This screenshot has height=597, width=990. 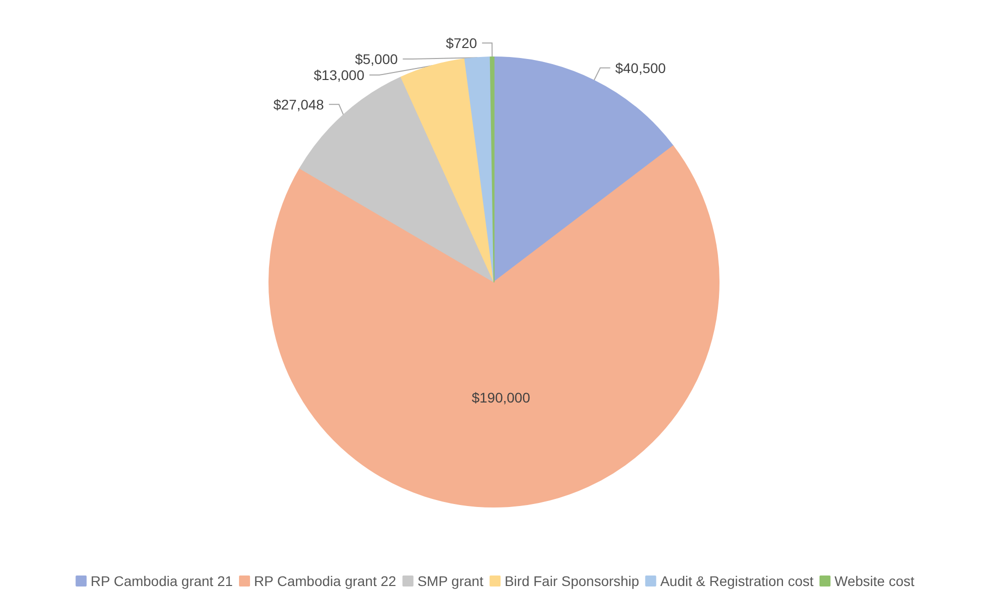 I want to click on data-label: $5,000, so click(x=376, y=59).